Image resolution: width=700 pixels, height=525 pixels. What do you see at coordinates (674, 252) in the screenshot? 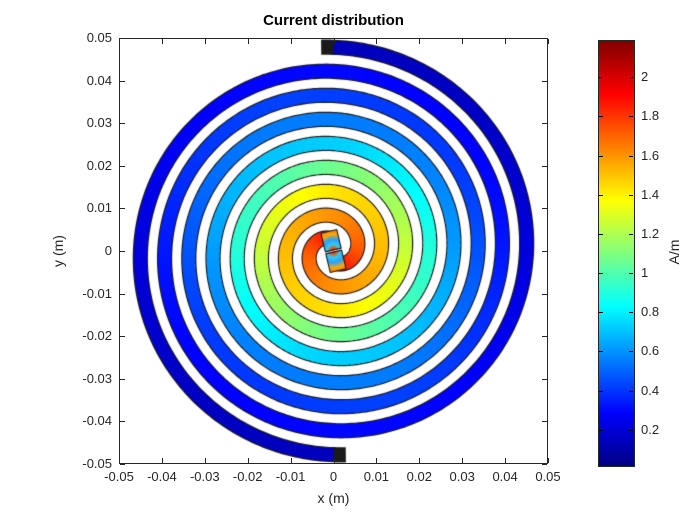
I see `colorbar-unit-label: A/m` at bounding box center [674, 252].